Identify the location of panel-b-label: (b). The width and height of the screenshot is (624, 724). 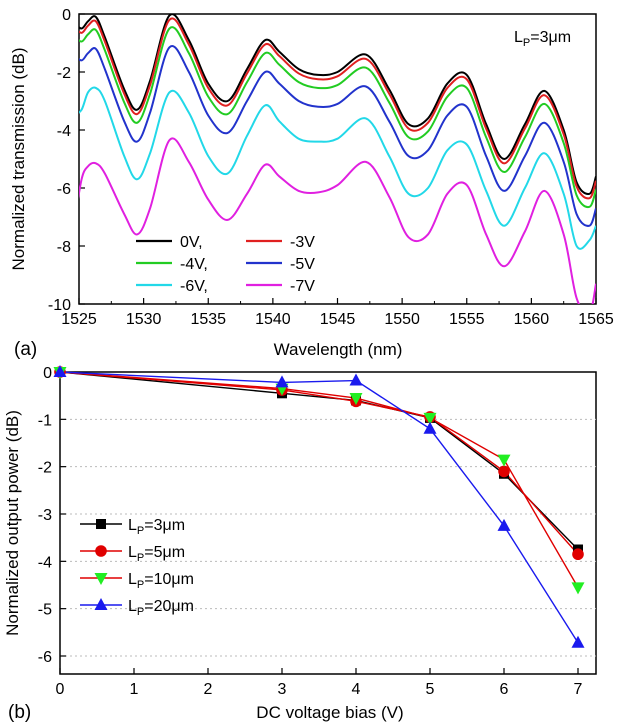
(19, 712).